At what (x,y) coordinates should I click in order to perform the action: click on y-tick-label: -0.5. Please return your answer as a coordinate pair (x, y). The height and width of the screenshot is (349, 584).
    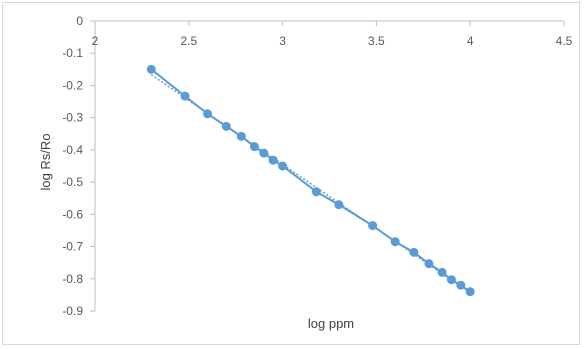
    Looking at the image, I should click on (72, 182).